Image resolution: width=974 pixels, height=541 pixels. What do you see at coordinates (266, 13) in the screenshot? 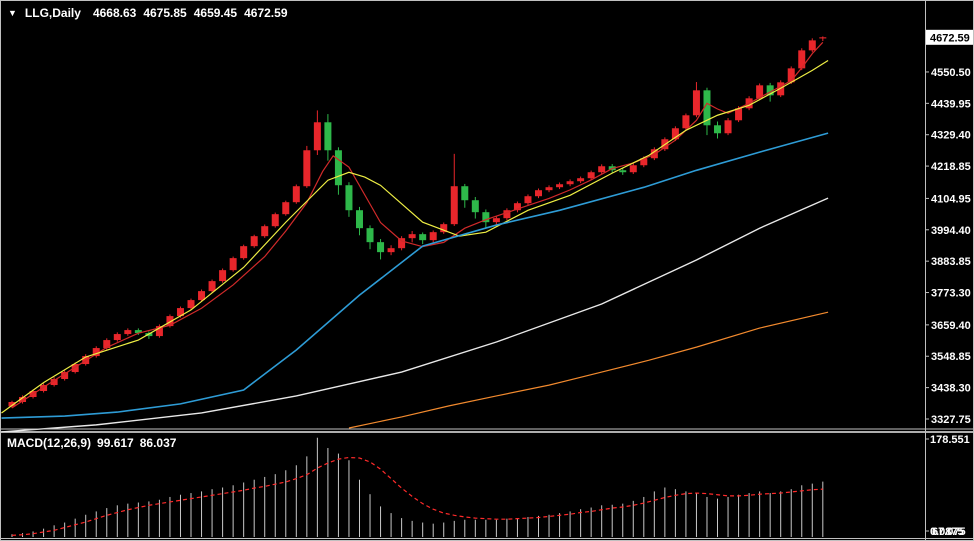
I see `ohlc-close: 4672.59` at bounding box center [266, 13].